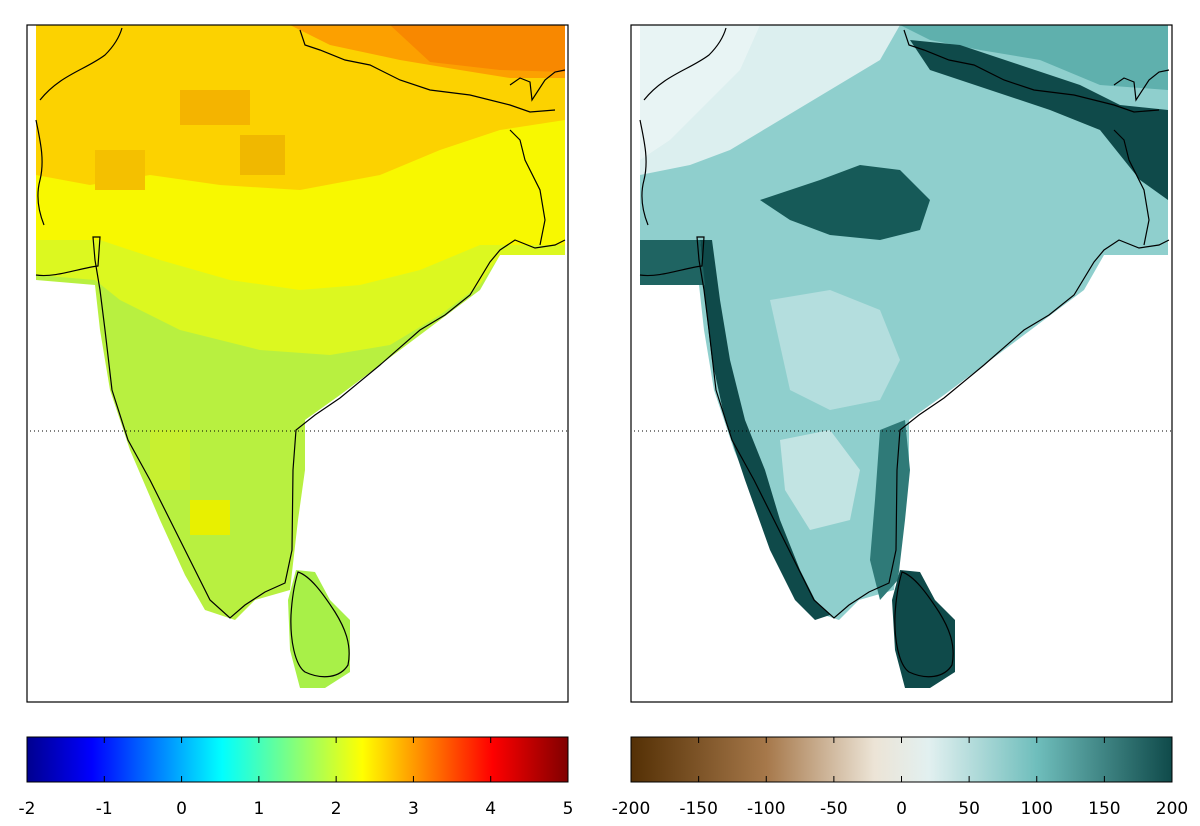  I want to click on colorbar-tick-label: -50, so click(834, 809).